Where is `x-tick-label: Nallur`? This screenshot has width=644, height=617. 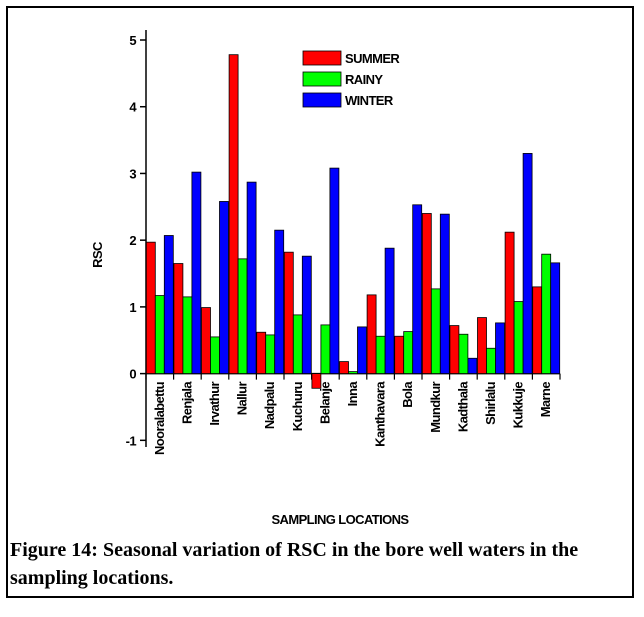 x-tick-label: Nallur is located at coordinates (242, 398).